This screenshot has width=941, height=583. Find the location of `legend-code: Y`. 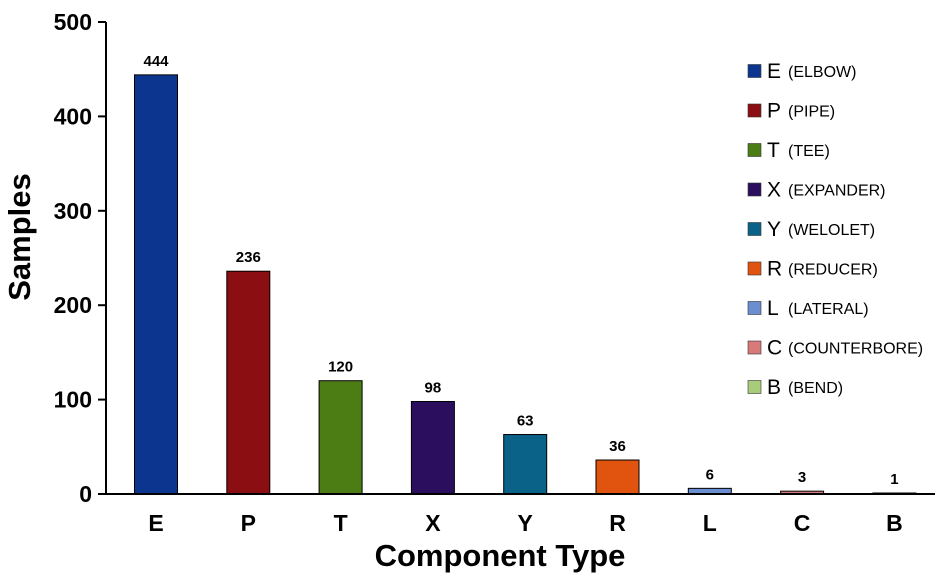

legend-code: Y is located at coordinates (774, 229).